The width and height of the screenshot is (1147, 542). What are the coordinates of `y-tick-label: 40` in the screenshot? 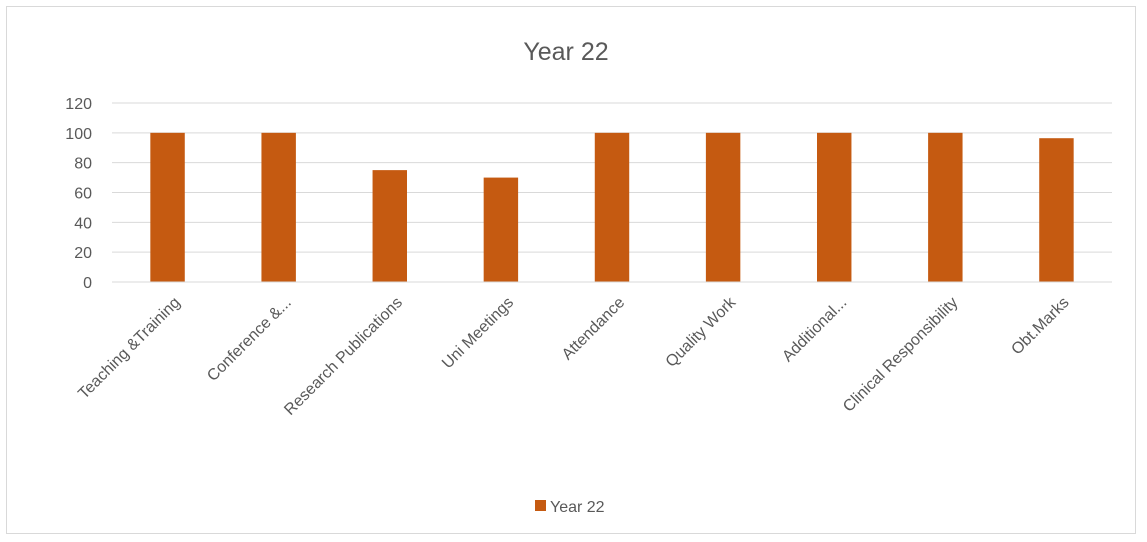 It's located at (83, 223).